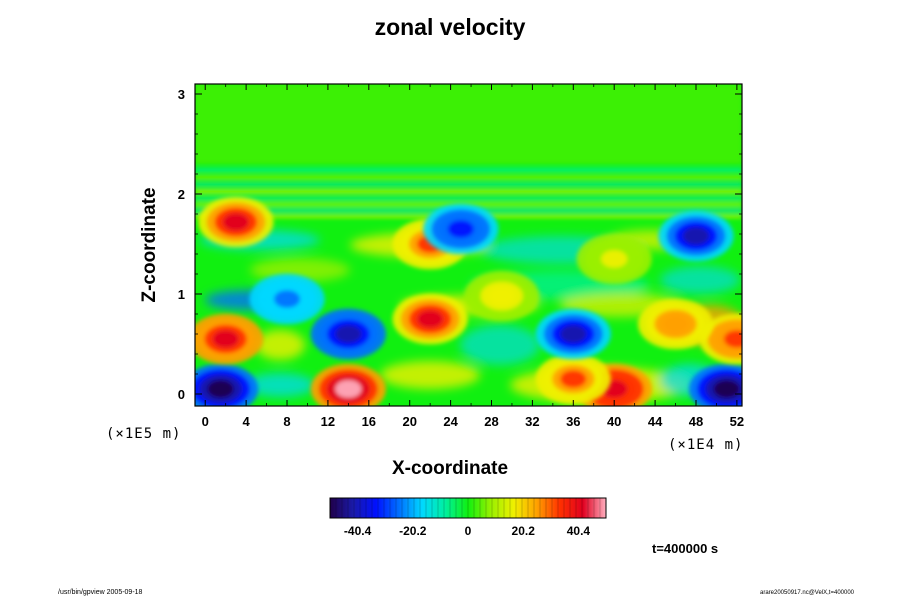  I want to click on y-tick-label: 2, so click(181, 194).